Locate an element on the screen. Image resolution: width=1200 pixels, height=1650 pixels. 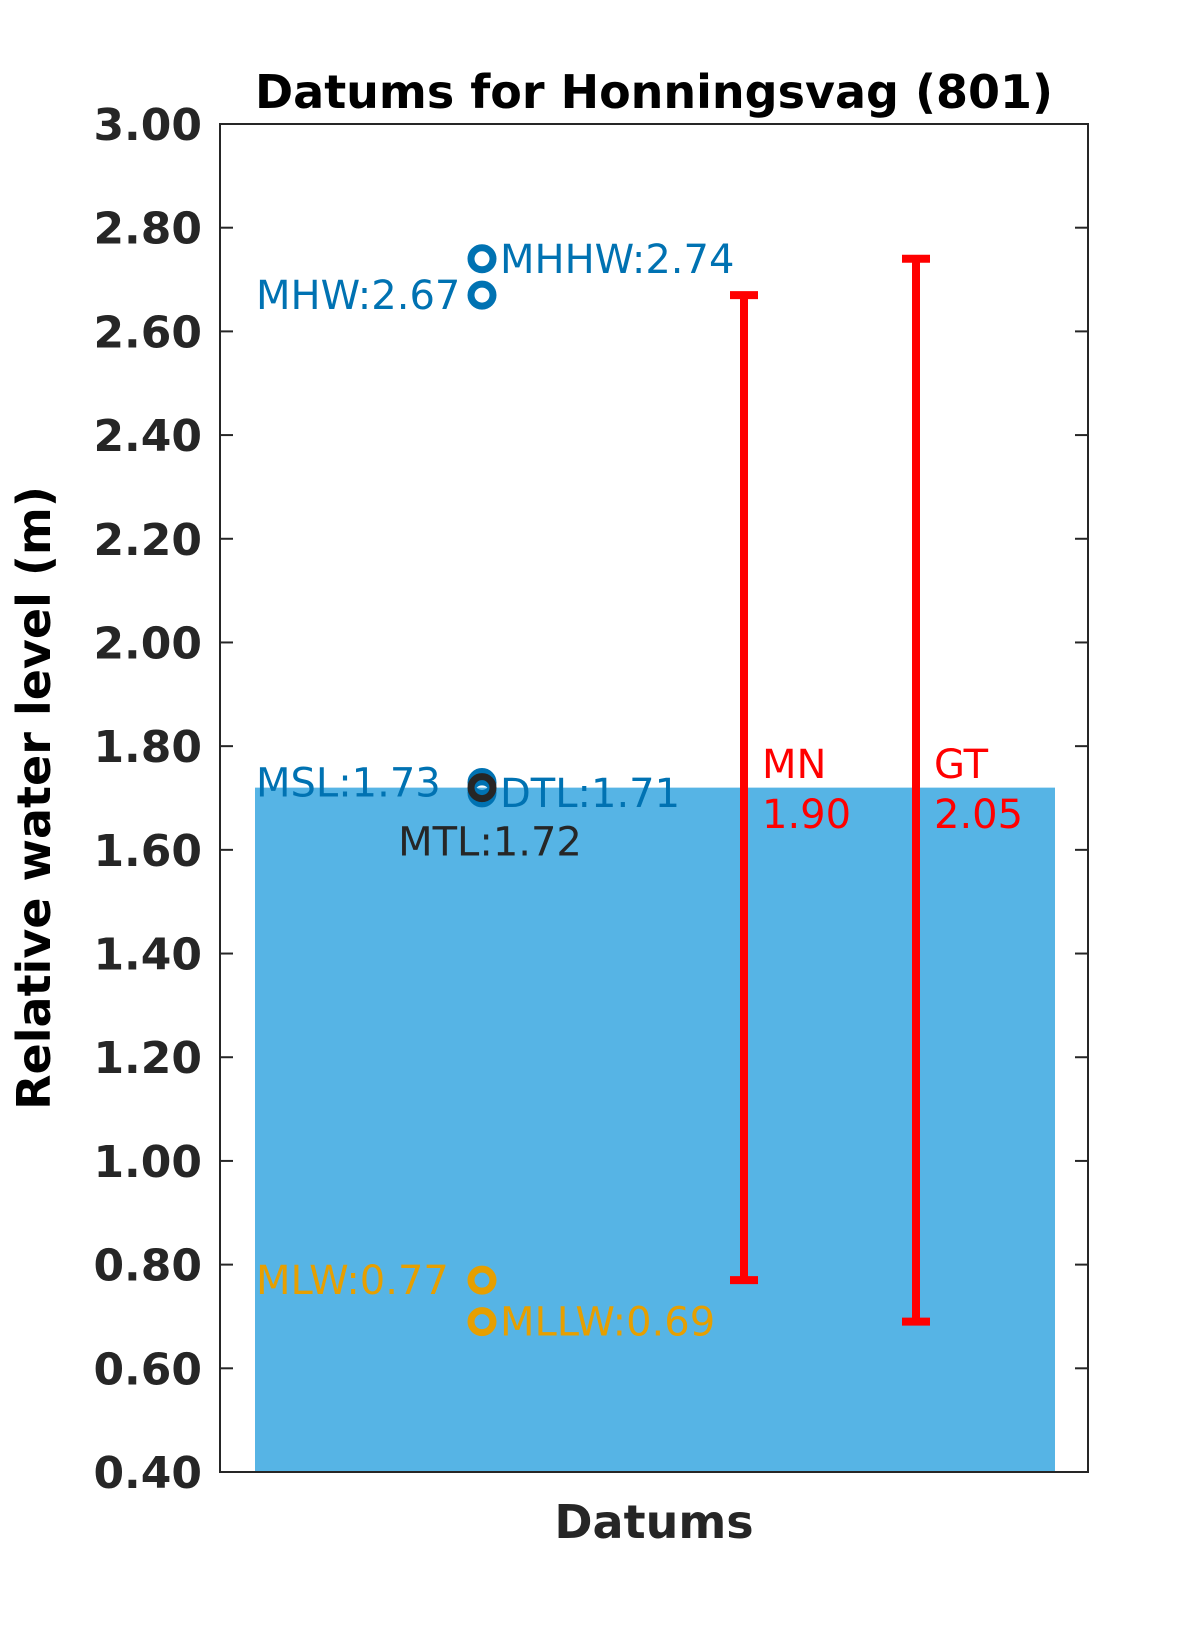
y-tick-label: 1.00 is located at coordinates (147, 1162).